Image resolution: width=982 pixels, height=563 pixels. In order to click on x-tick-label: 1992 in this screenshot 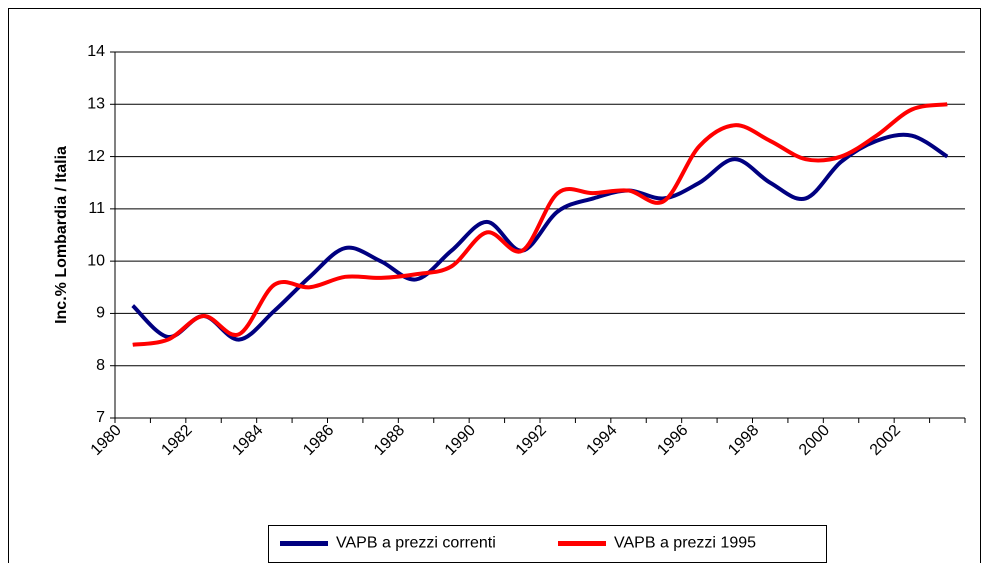, I will do `click(531, 440)`.